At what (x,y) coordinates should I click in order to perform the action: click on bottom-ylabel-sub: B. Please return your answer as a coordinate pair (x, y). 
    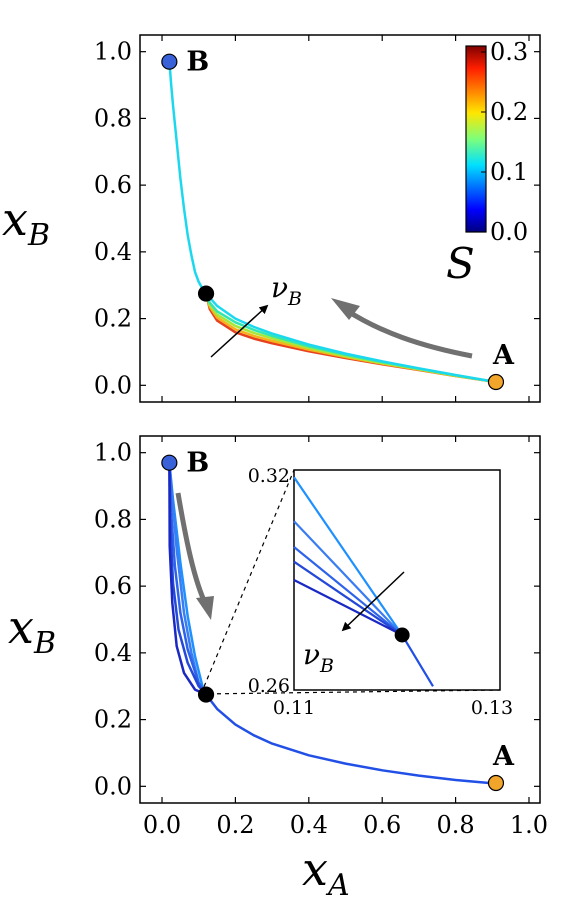
    Looking at the image, I should click on (44, 643).